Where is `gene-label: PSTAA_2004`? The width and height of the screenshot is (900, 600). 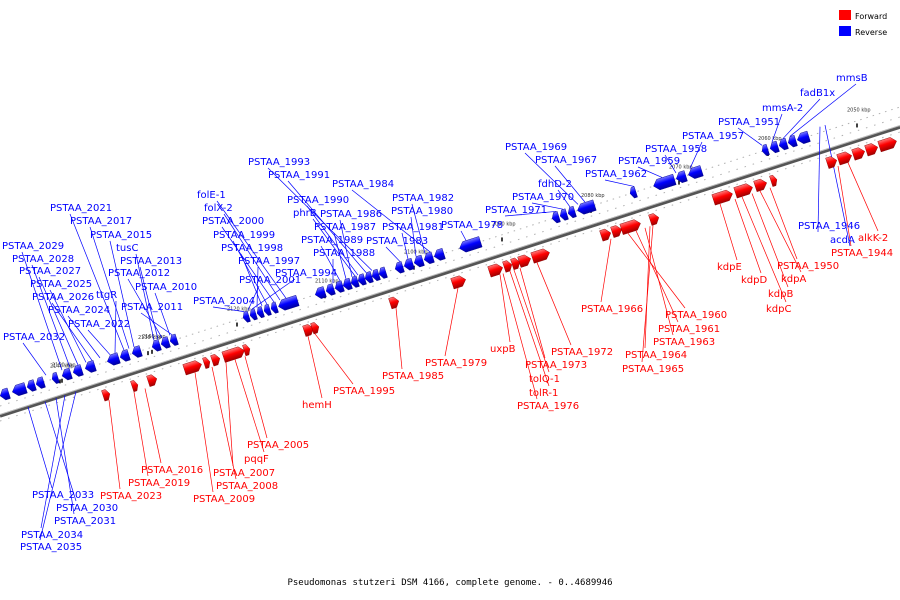
gene-label: PSTAA_2004 is located at coordinates (224, 301).